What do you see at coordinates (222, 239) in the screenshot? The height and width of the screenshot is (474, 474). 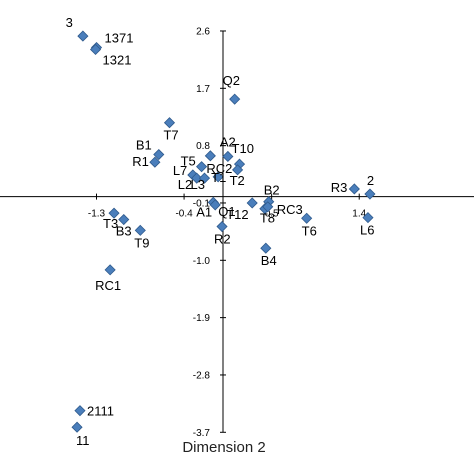 I see `point-label-r2: R2` at bounding box center [222, 239].